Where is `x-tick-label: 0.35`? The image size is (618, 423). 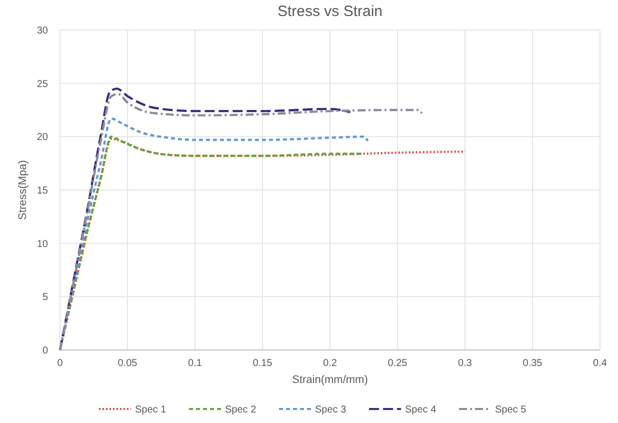 x-tick-label: 0.35 is located at coordinates (532, 363).